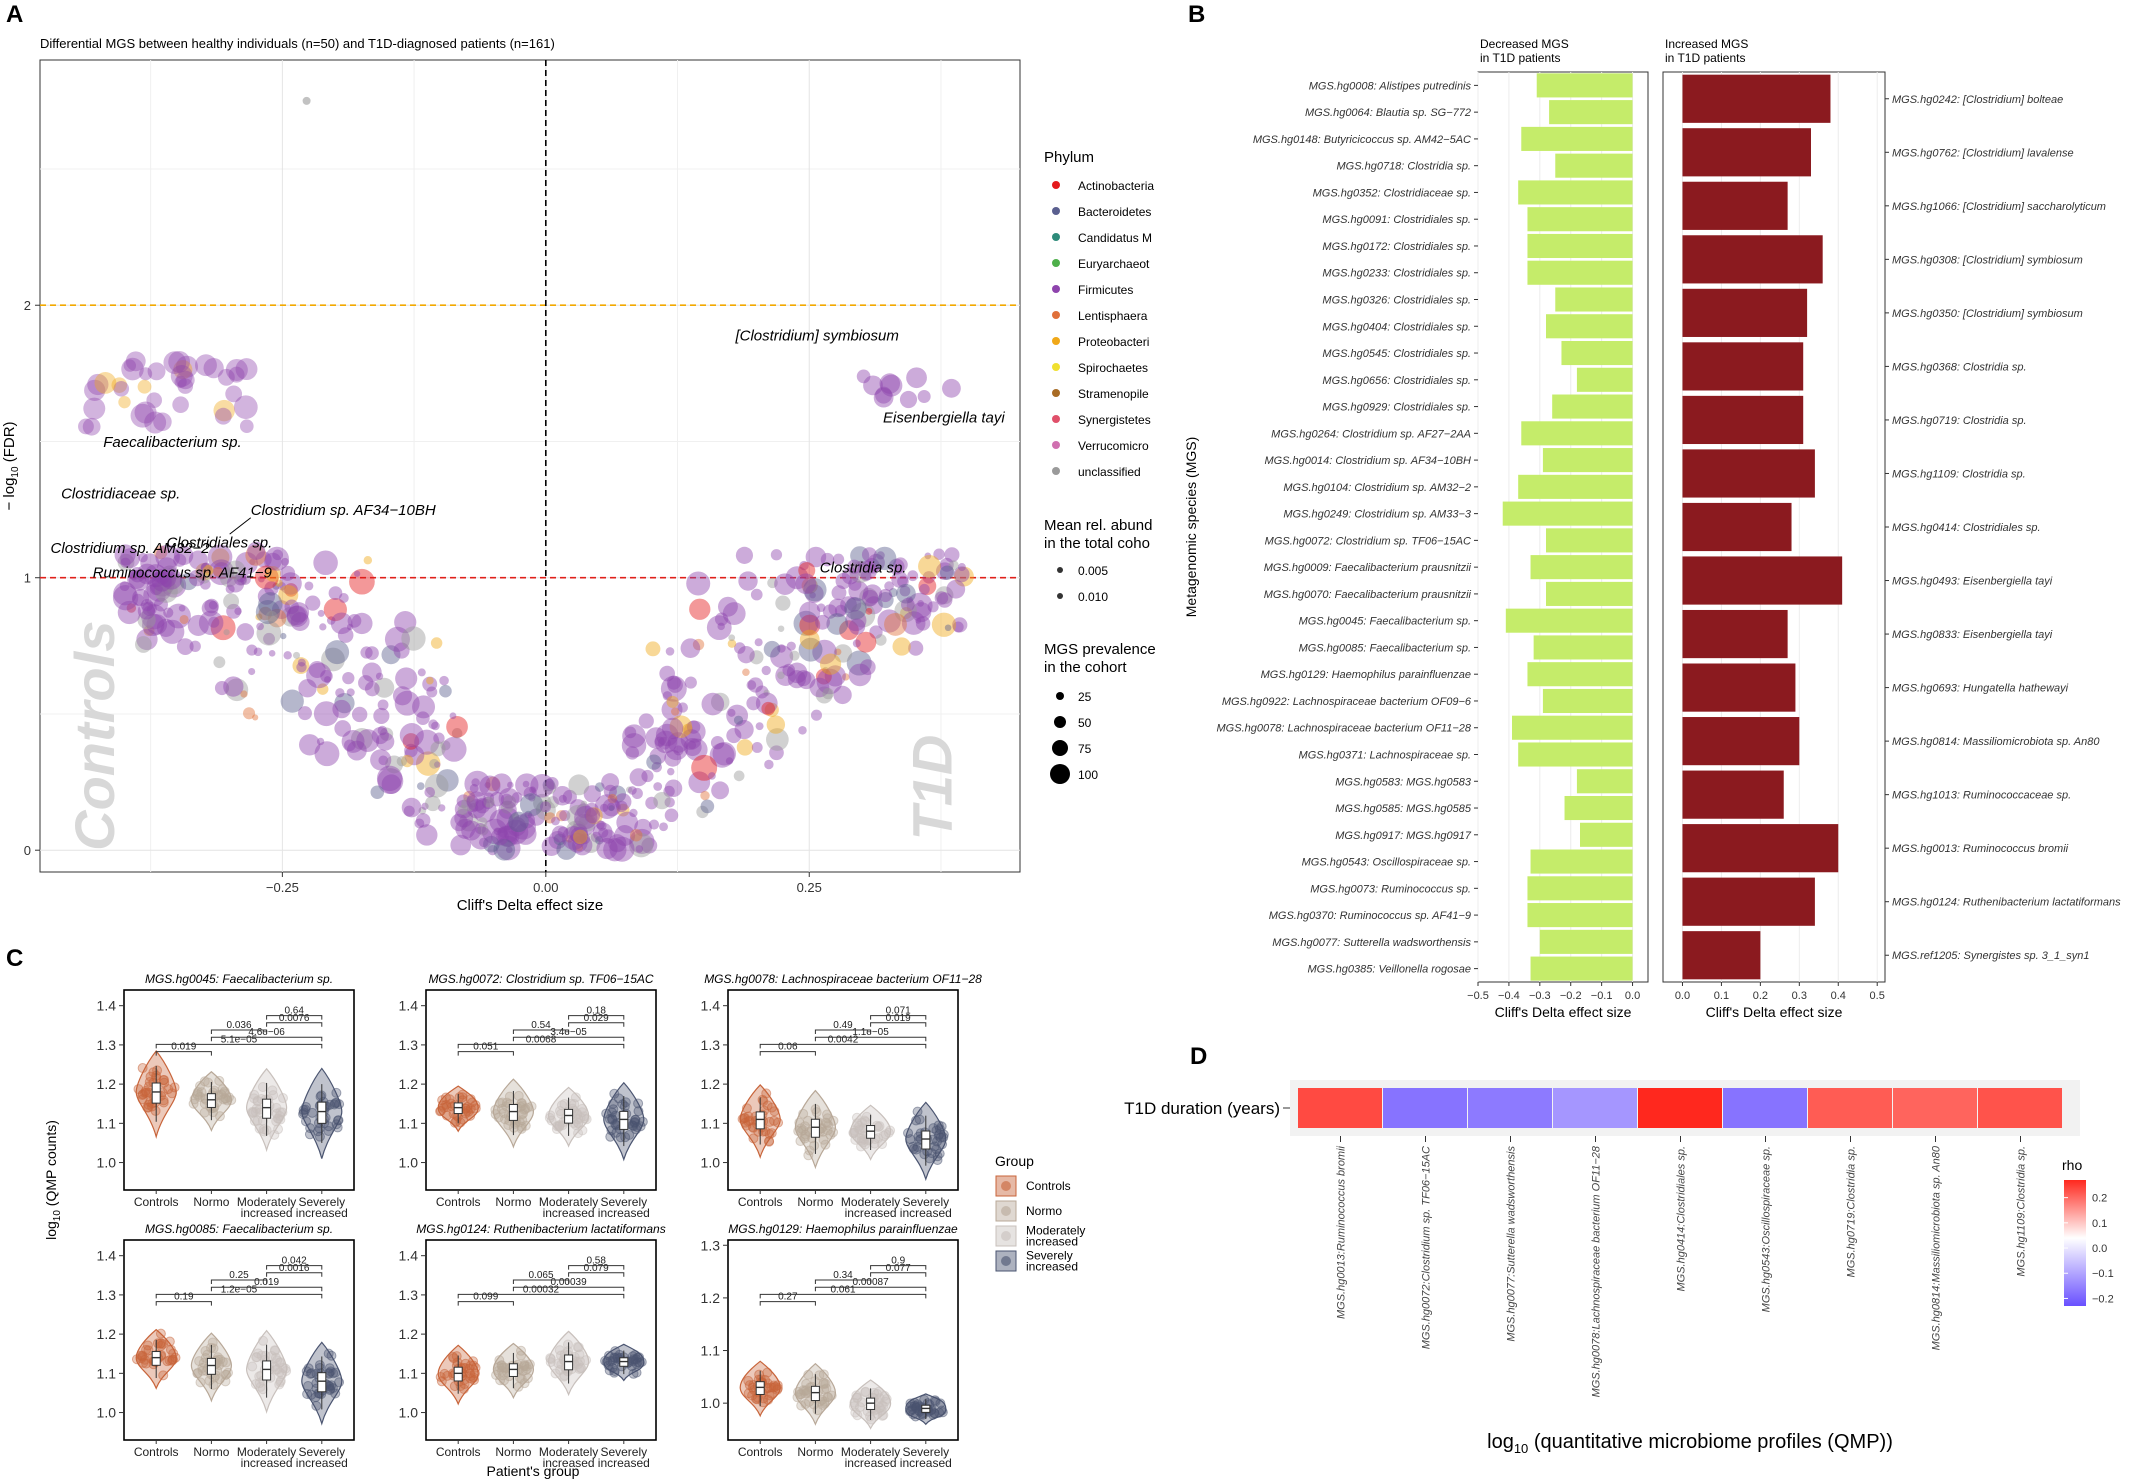 This screenshot has height=1480, width=2150. Describe the element at coordinates (1838, 996) in the screenshot. I see `b-xtick-label: 0.4` at that location.